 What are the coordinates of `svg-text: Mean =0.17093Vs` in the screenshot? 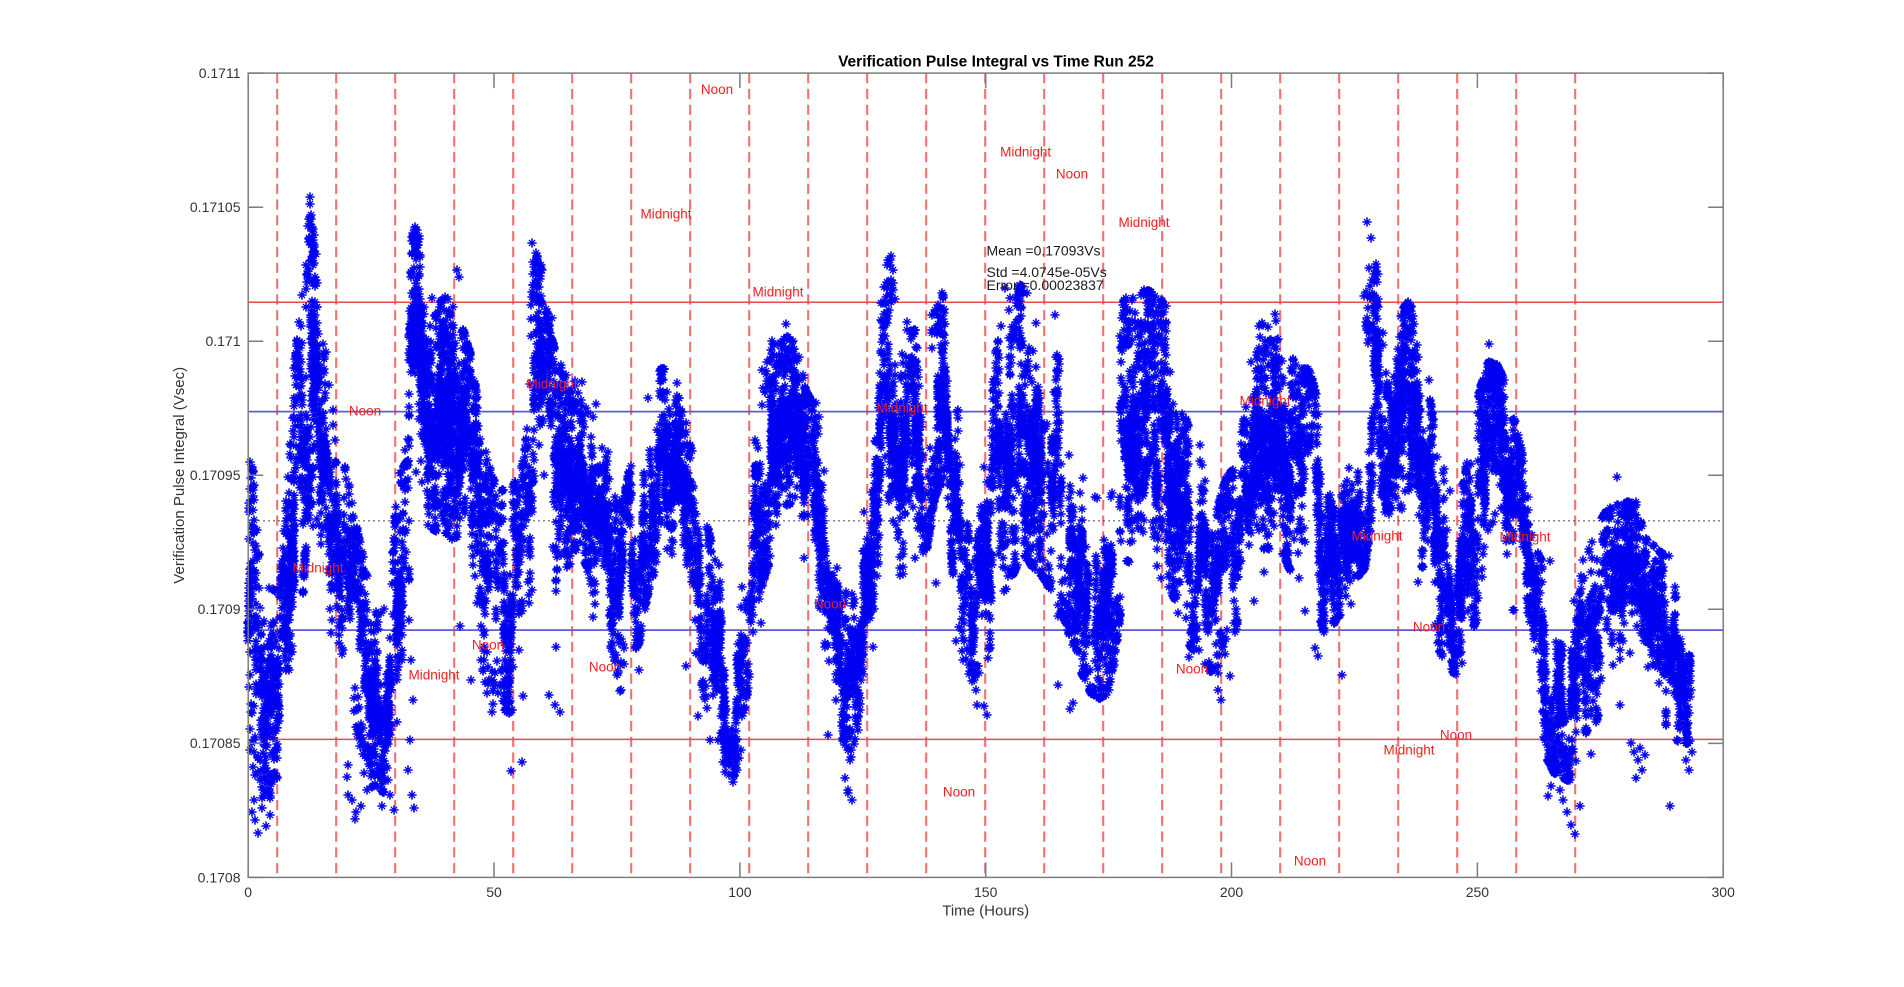 It's located at (1044, 251).